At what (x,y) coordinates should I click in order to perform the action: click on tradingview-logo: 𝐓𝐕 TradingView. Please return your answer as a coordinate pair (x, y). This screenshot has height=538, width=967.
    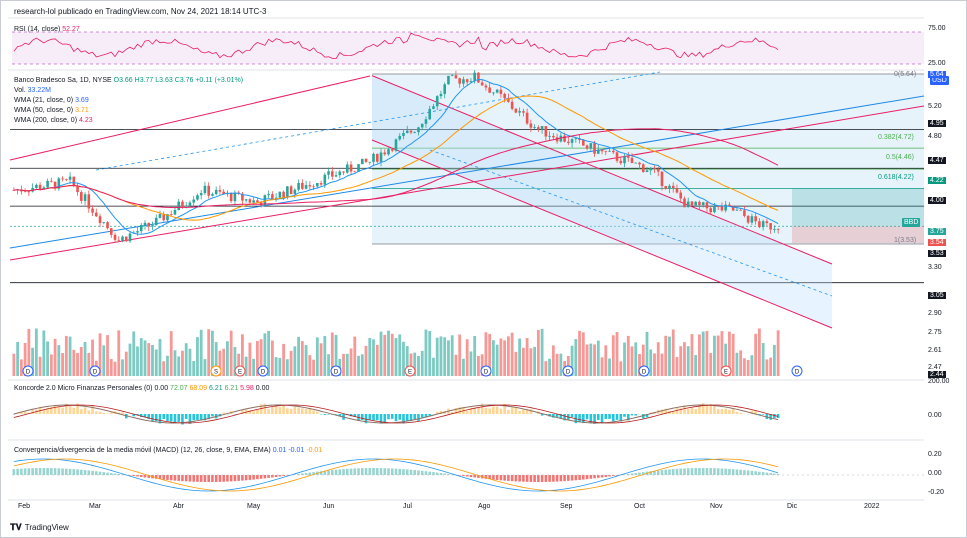
    Looking at the image, I should click on (39, 527).